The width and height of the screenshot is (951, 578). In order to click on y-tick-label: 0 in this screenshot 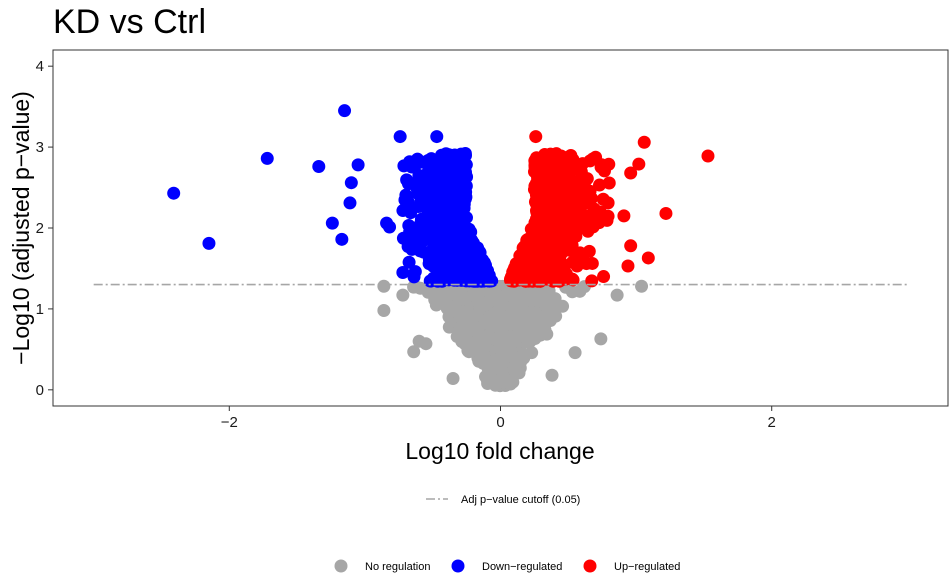, I will do `click(40, 390)`.